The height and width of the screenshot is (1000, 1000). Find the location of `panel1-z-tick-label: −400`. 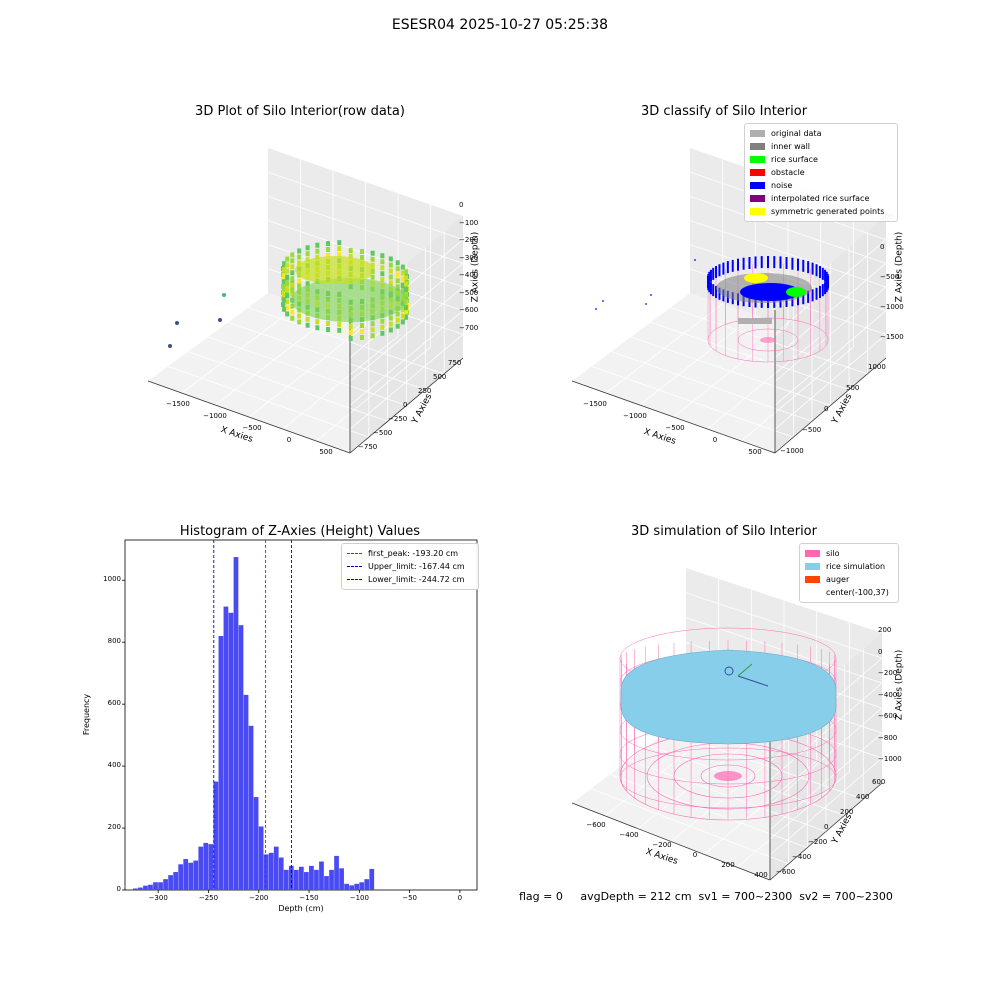

panel1-z-tick-label: −400 is located at coordinates (469, 275).